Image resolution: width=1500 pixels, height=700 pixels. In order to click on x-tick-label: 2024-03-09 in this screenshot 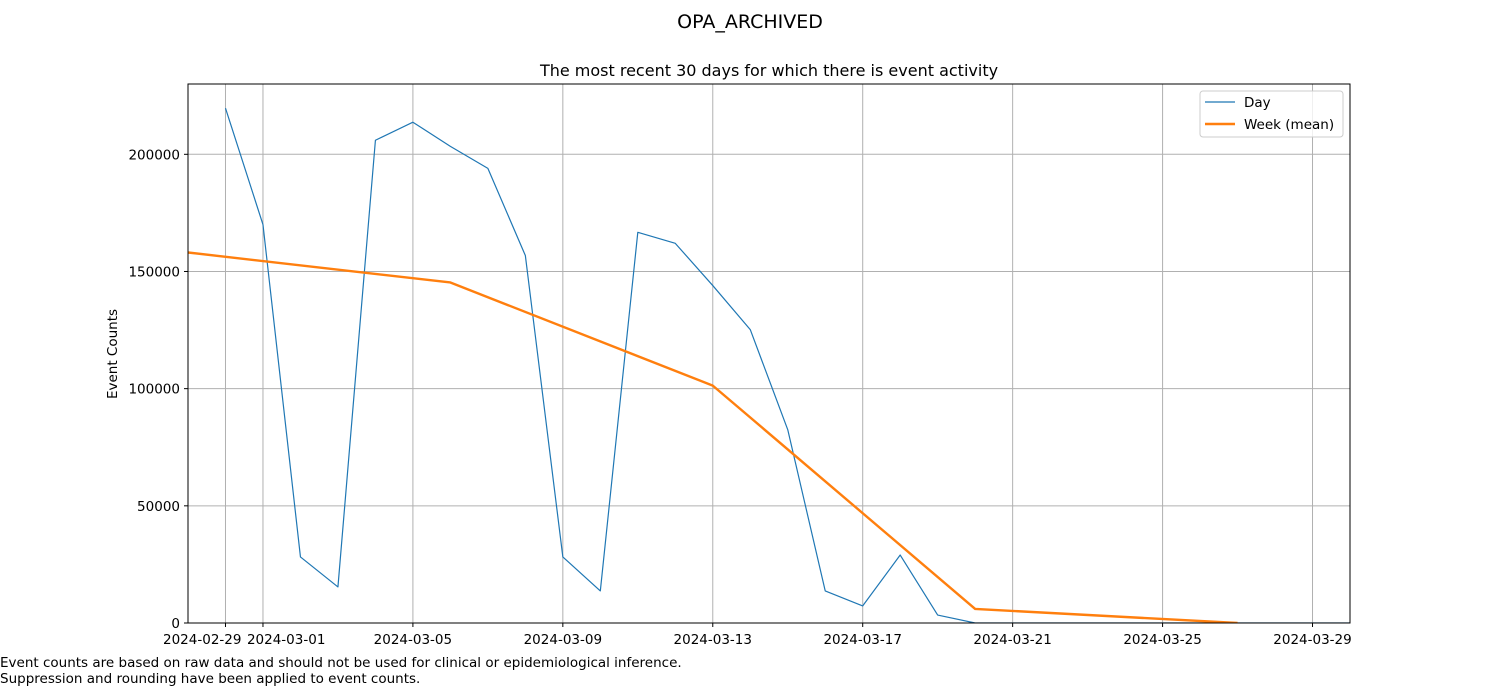, I will do `click(563, 640)`.